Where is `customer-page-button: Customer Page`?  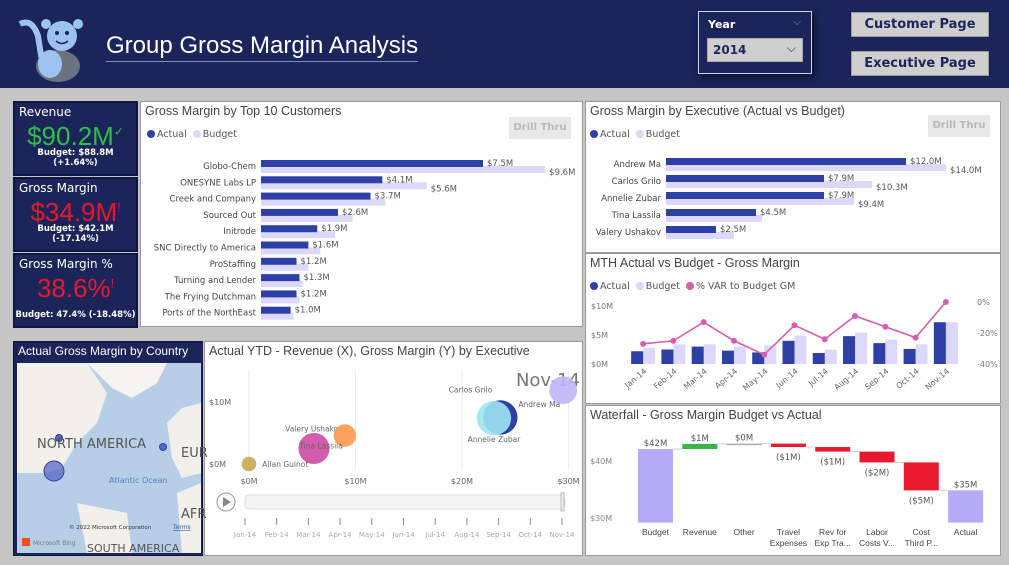
customer-page-button: Customer Page is located at coordinates (920, 24).